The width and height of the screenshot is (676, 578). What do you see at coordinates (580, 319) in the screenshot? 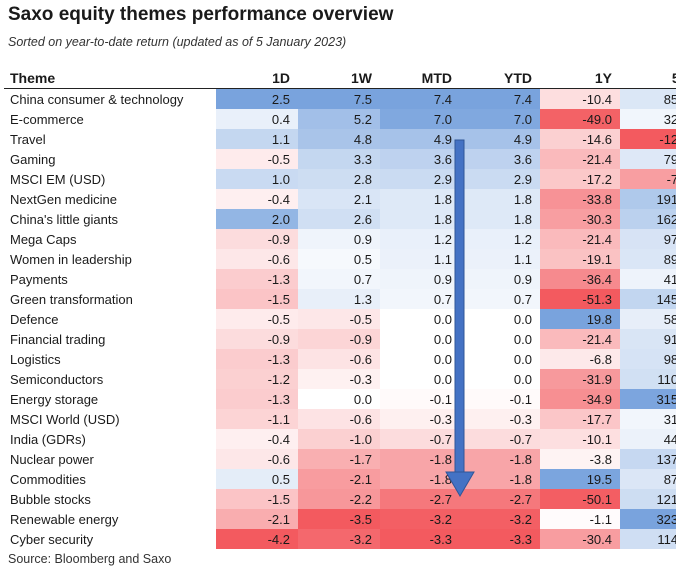
I see `cell-1y: 19.8` at bounding box center [580, 319].